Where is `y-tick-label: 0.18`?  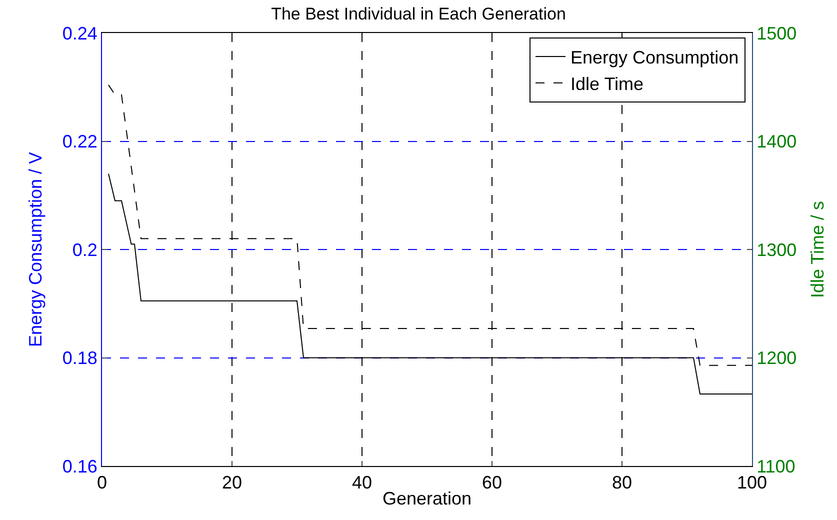
y-tick-label: 0.18 is located at coordinates (80, 358).